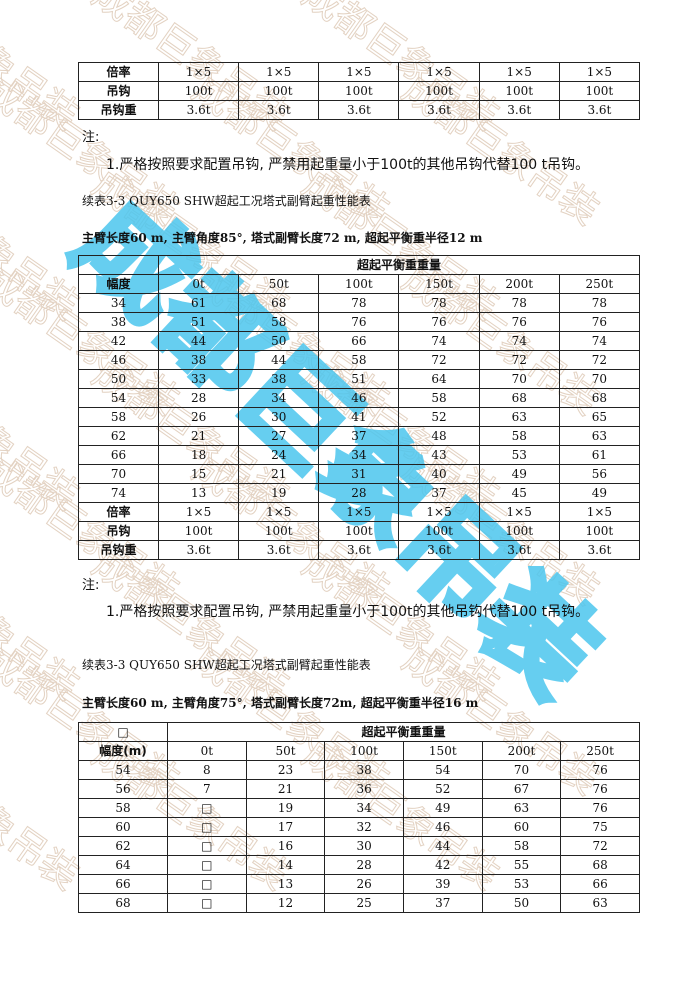 This screenshot has height=990, width=700. What do you see at coordinates (207, 770) in the screenshot?
I see `table-cell: 8` at bounding box center [207, 770].